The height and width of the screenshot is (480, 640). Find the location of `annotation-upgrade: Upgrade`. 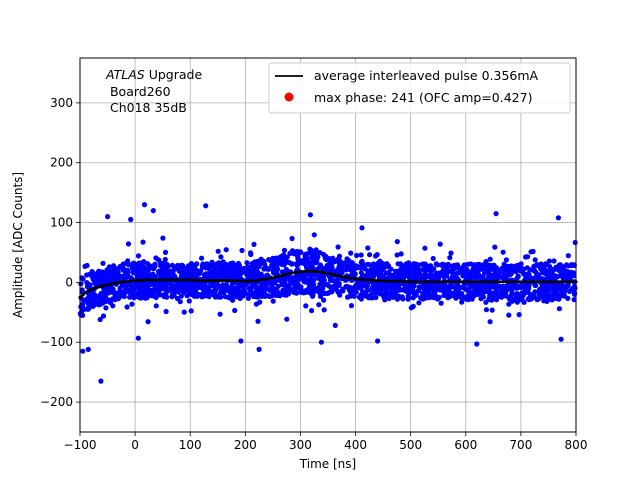

annotation-upgrade: Upgrade is located at coordinates (174, 74).